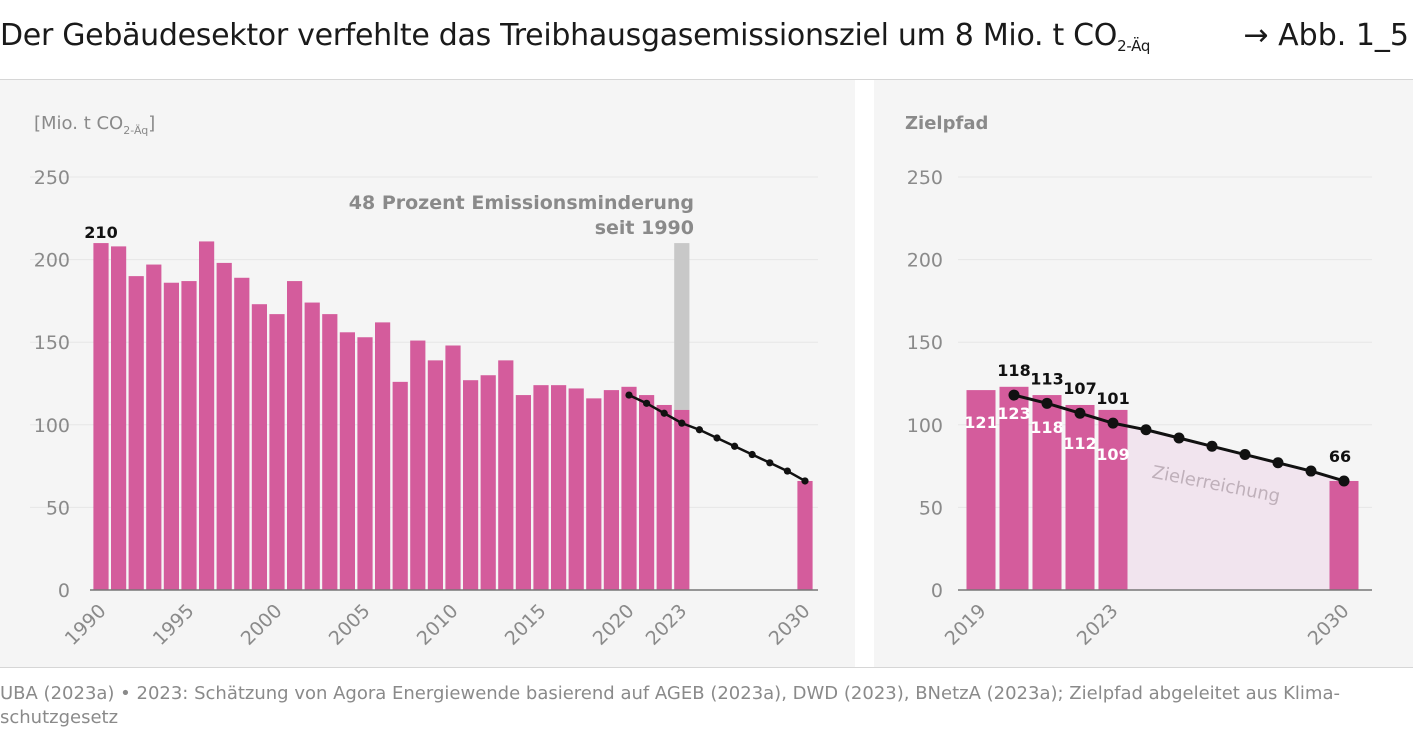 The height and width of the screenshot is (741, 1413). Describe the element at coordinates (94, 125) in the screenshot. I see `y-axis-label: [Mio. t CO2-Äq]` at that location.